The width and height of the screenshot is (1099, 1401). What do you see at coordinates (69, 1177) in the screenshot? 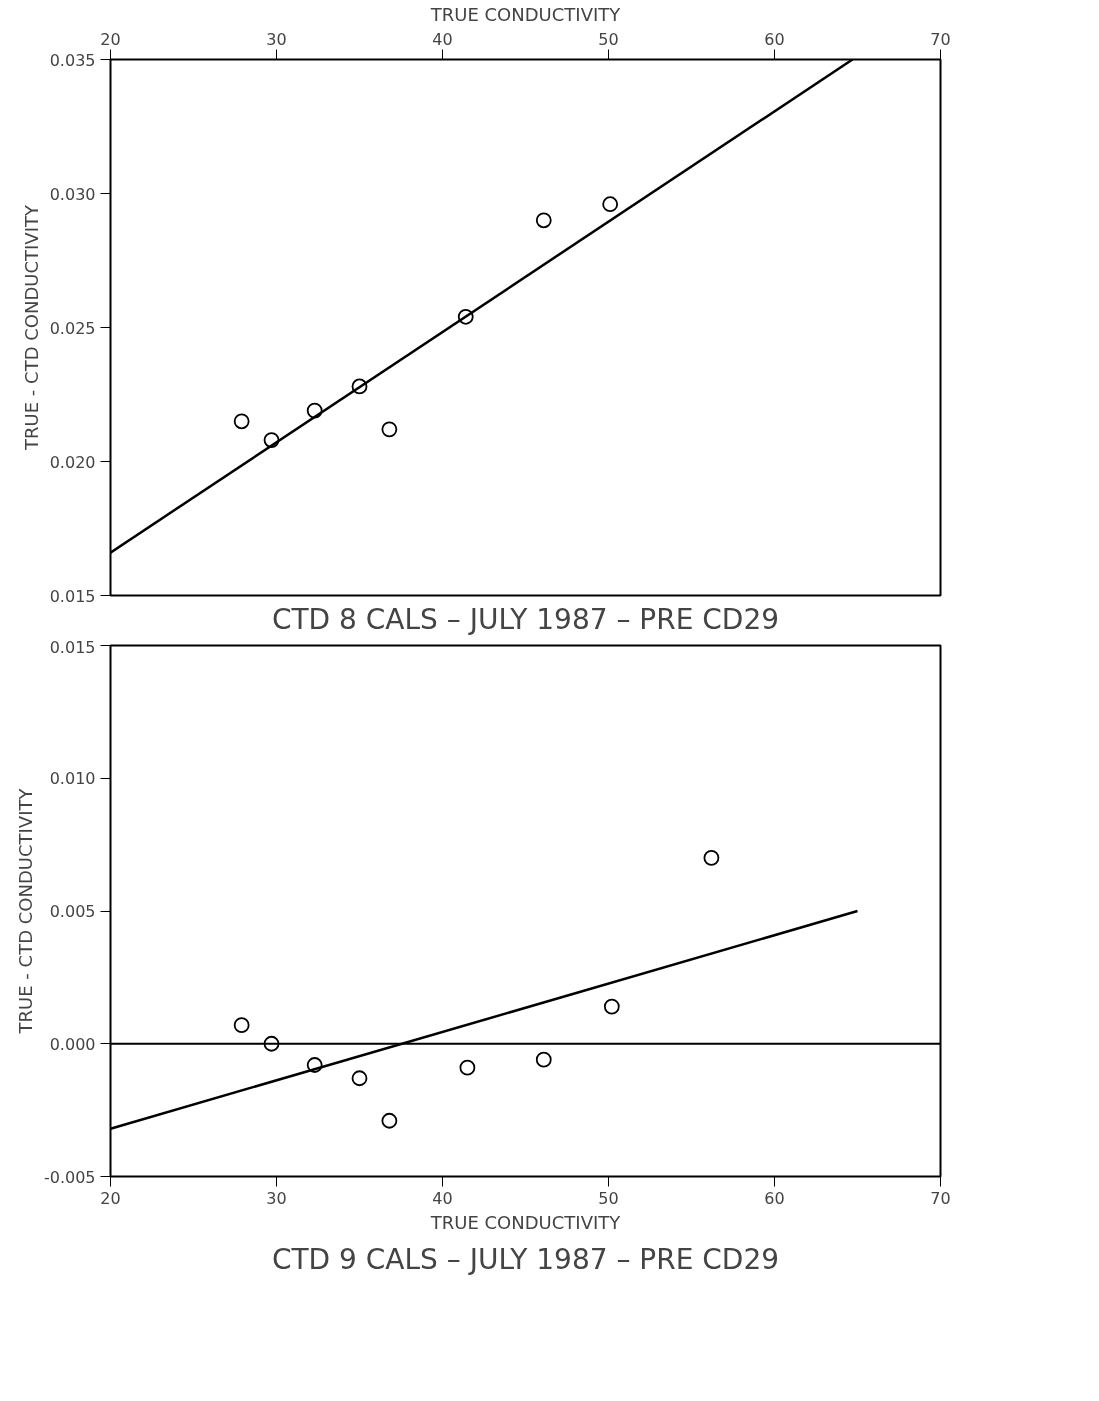
I see `y-tick-label: -0.005` at bounding box center [69, 1177].